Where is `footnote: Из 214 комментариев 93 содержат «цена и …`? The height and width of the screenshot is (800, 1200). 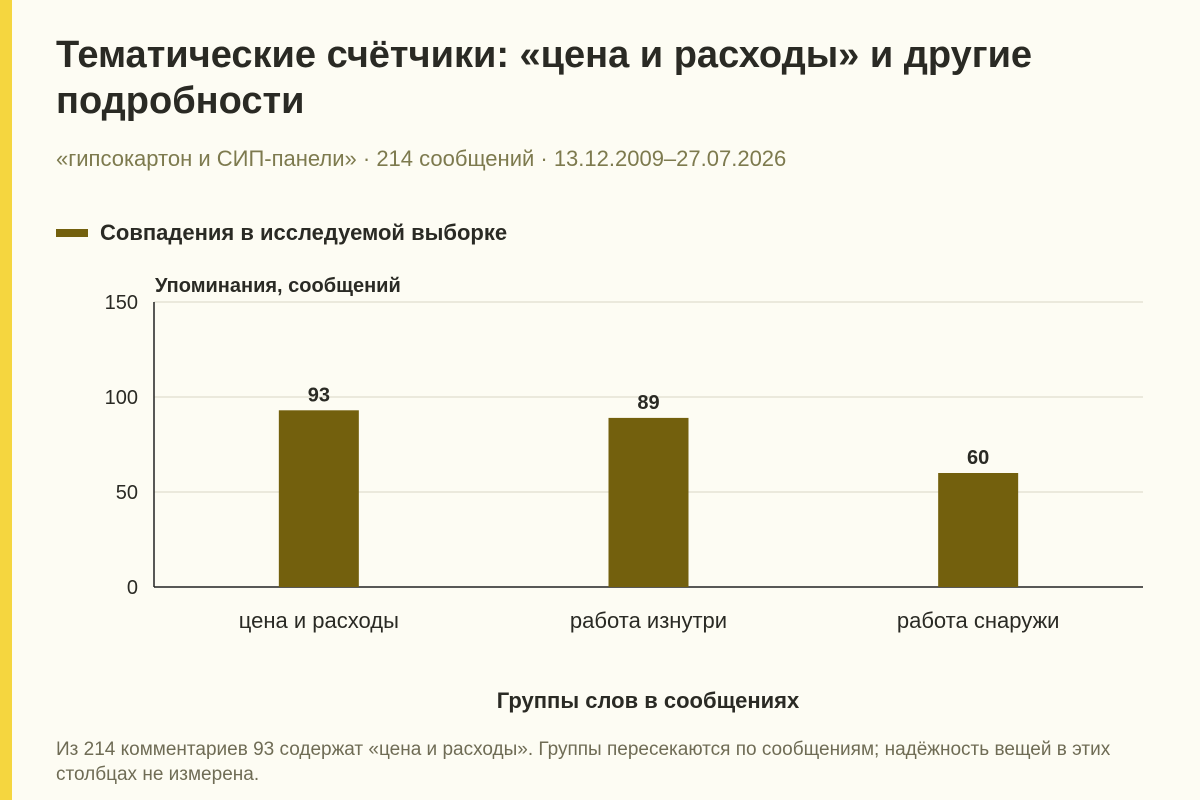
footnote: Из 214 комментариев 93 содержат «цена и … is located at coordinates (583, 762).